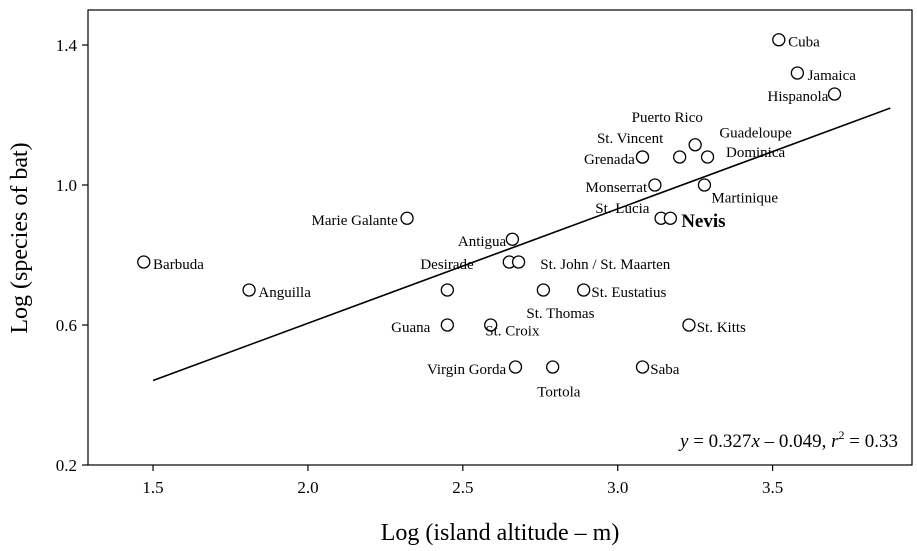  Describe the element at coordinates (558, 393) in the screenshot. I see `point-label: Tortola` at that location.